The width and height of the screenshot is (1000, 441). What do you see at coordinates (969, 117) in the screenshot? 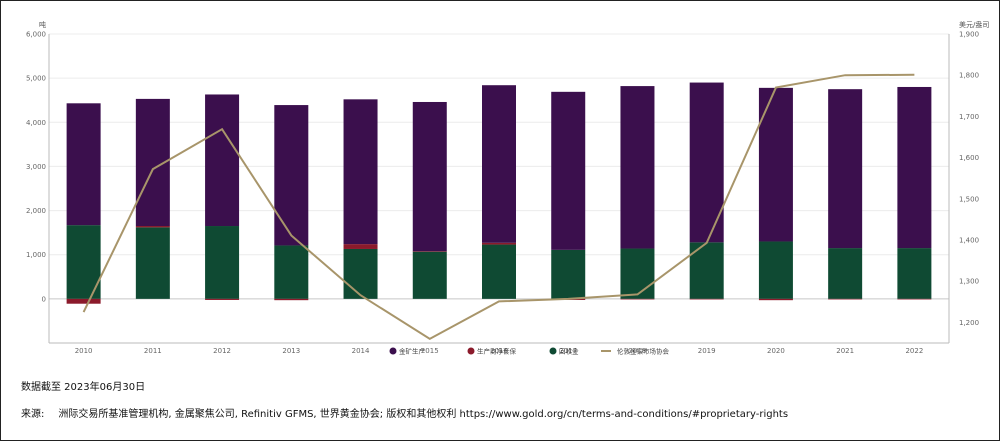
I see `y-right-tick-label: 1,700` at bounding box center [969, 117].